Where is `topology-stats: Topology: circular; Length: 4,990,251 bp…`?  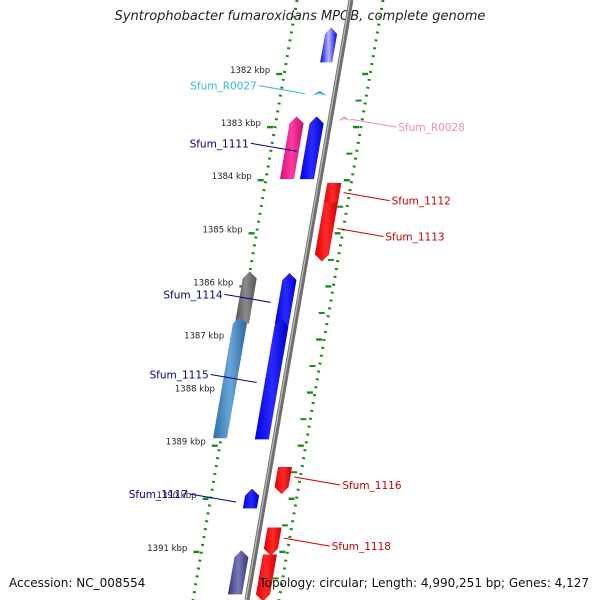
topology-stats: Topology: circular; Length: 4,990,251 bp… is located at coordinates (424, 583).